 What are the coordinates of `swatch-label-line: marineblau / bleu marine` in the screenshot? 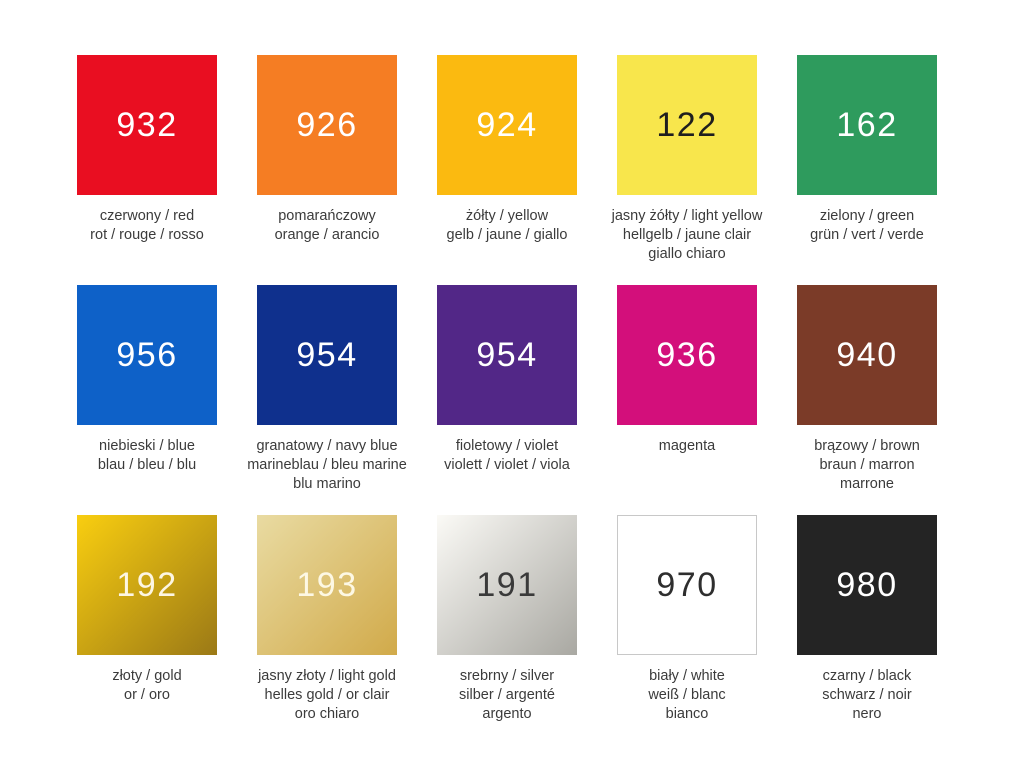 It's located at (327, 465).